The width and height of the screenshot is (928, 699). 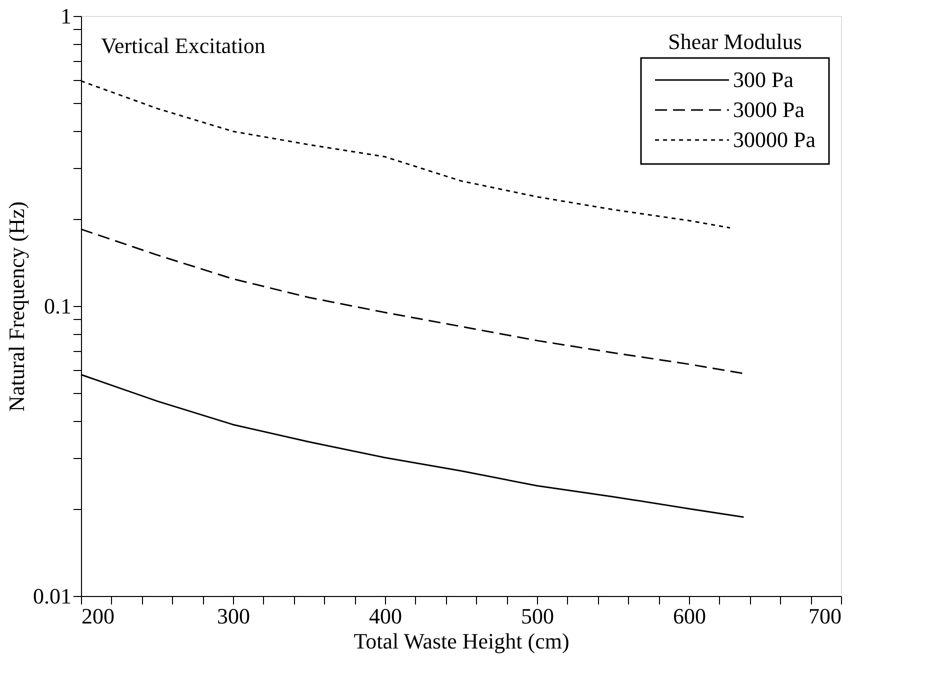 What do you see at coordinates (16, 306) in the screenshot?
I see `y-axis-title: Natural Frequency (Hz)` at bounding box center [16, 306].